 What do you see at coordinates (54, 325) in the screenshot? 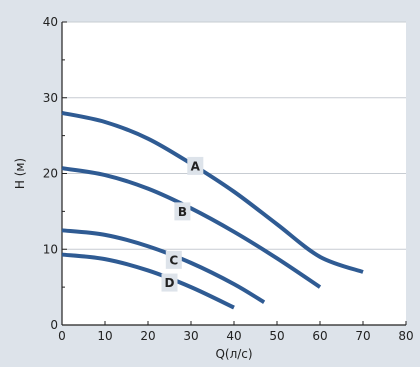
I see `y-tick-label: 0` at bounding box center [54, 325].